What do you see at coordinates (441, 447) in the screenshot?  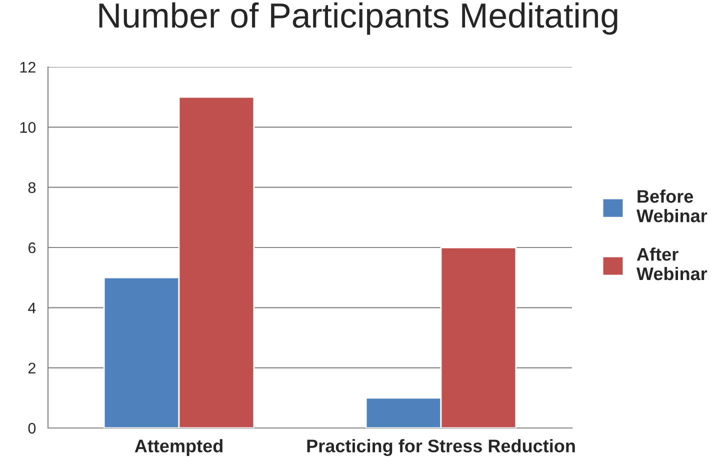 I see `x-tick-label: Practicing for Stress Reduction` at bounding box center [441, 447].